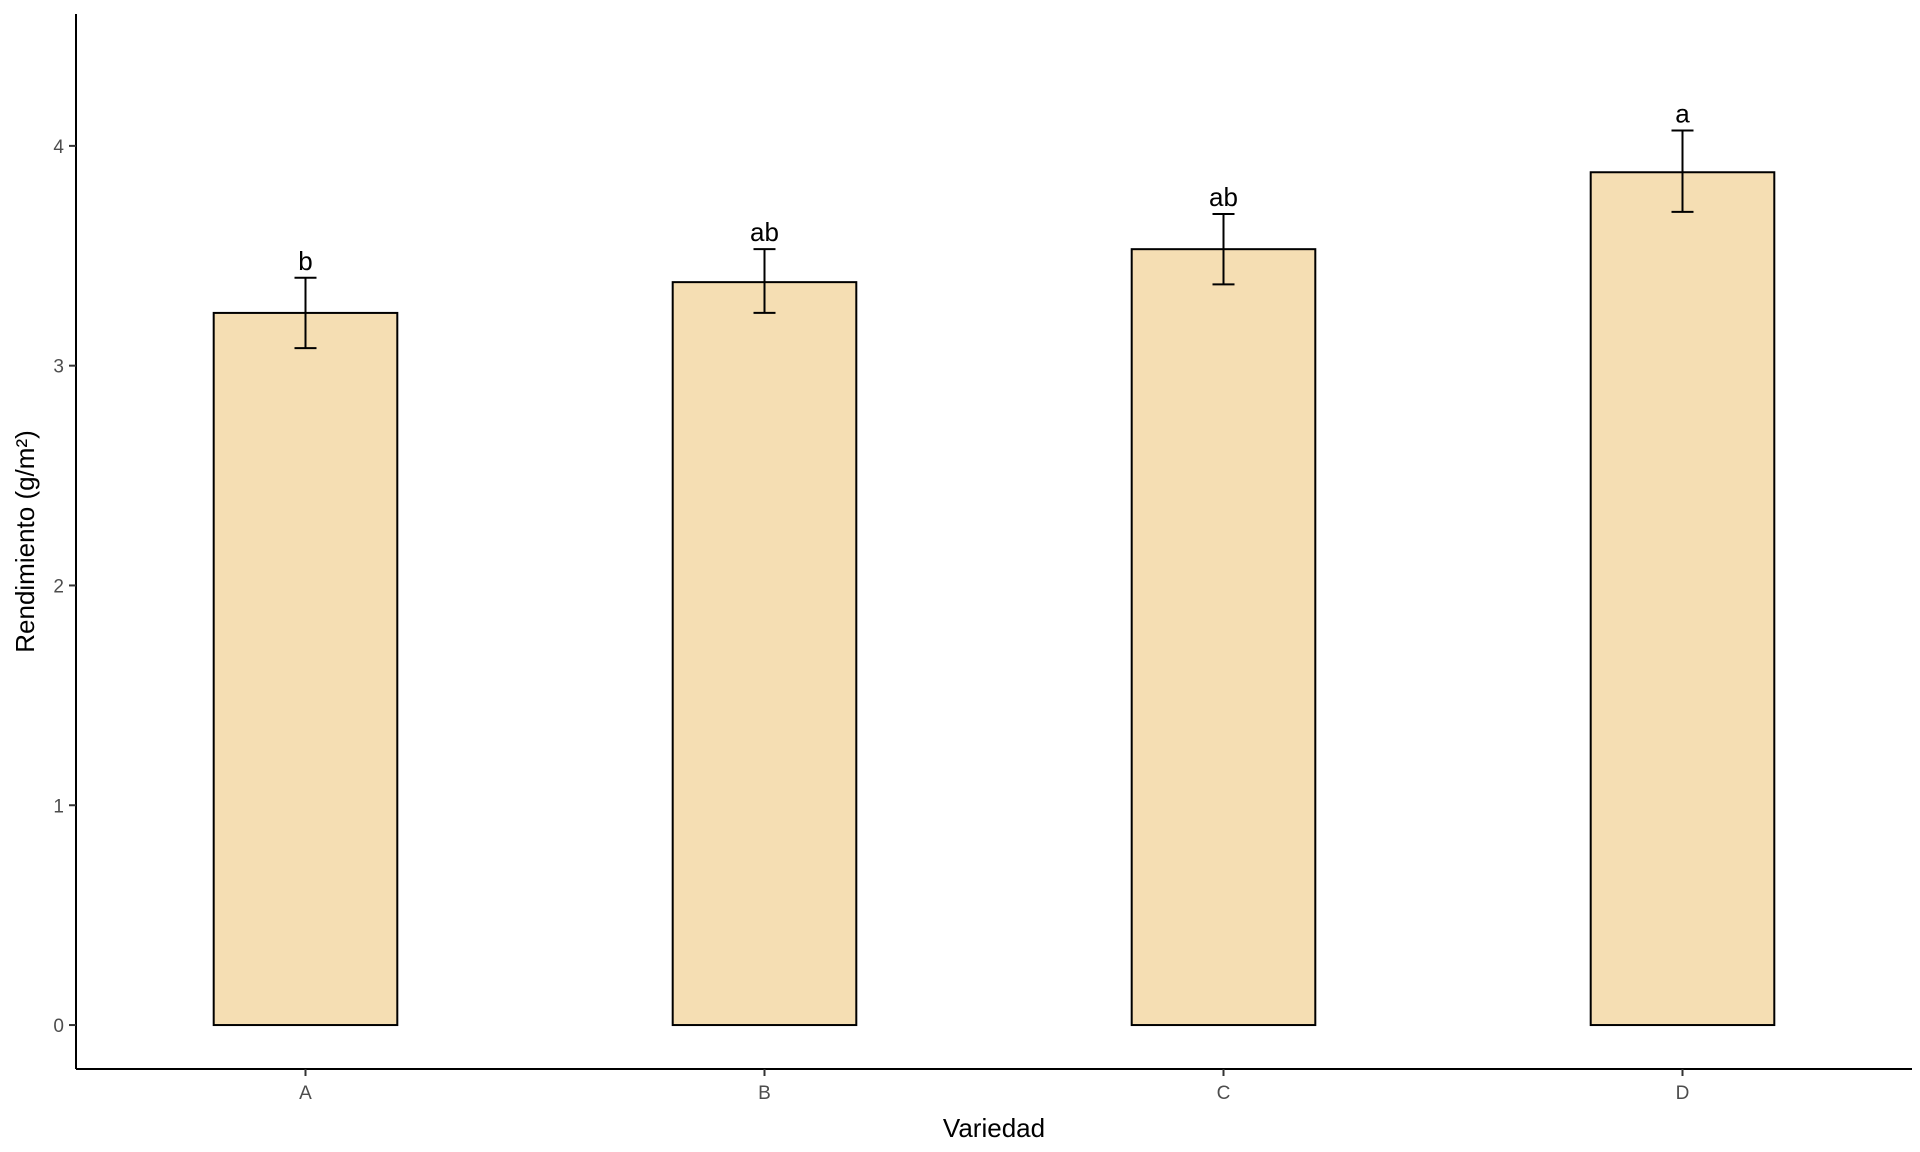 The width and height of the screenshot is (1920, 1152). What do you see at coordinates (1682, 113) in the screenshot?
I see `group-letter-D: a` at bounding box center [1682, 113].